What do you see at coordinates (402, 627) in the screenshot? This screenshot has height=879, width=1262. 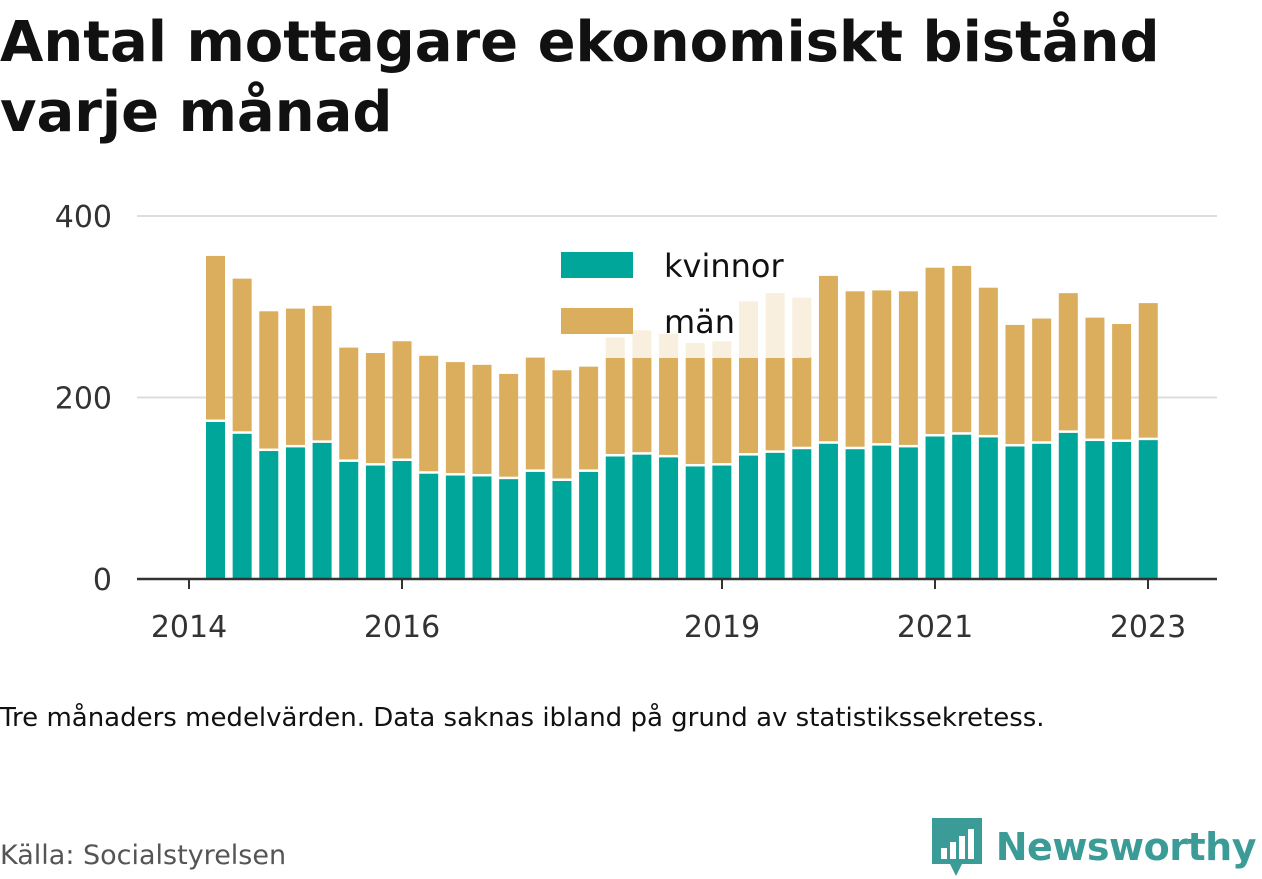 I see `x-tick-label: 2016` at bounding box center [402, 627].